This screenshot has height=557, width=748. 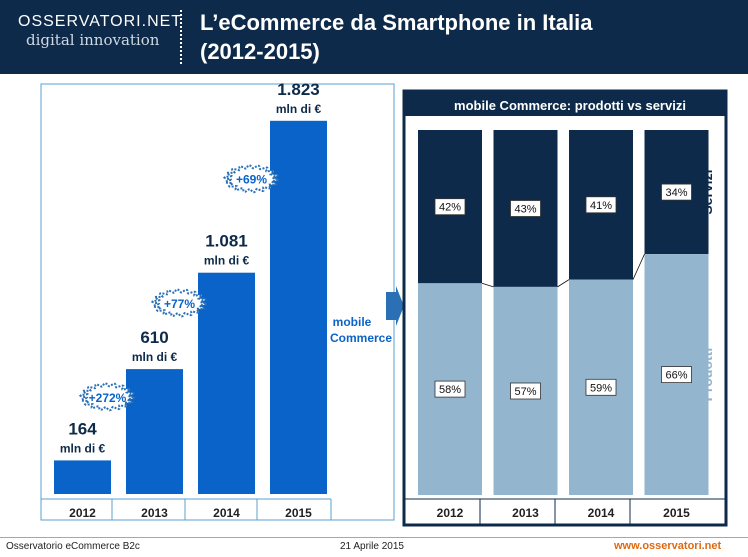 I want to click on arrow-label-line2: Commerce, so click(x=361, y=338).